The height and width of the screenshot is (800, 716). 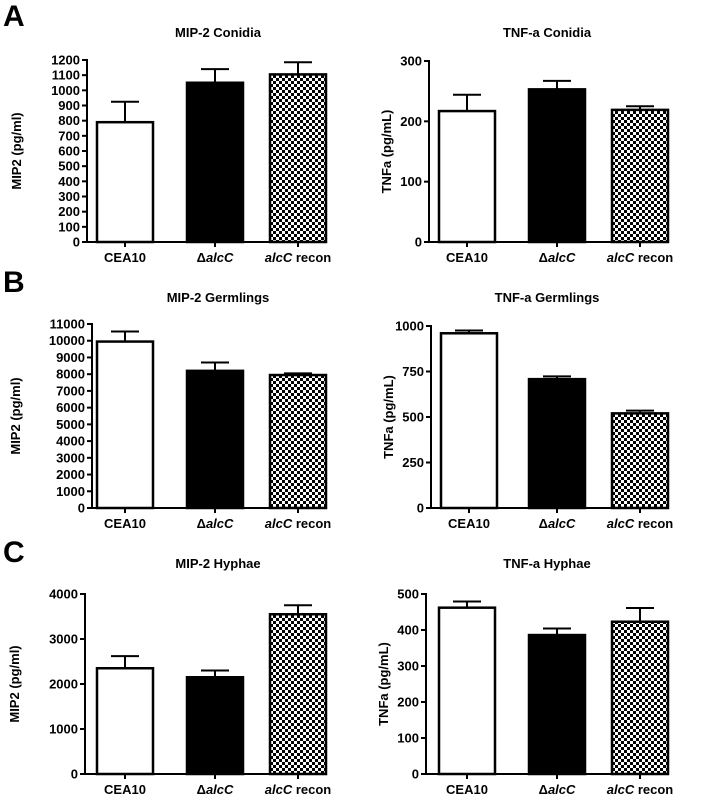 What do you see at coordinates (69, 151) in the screenshot?
I see `y-tick-label: 600` at bounding box center [69, 151].